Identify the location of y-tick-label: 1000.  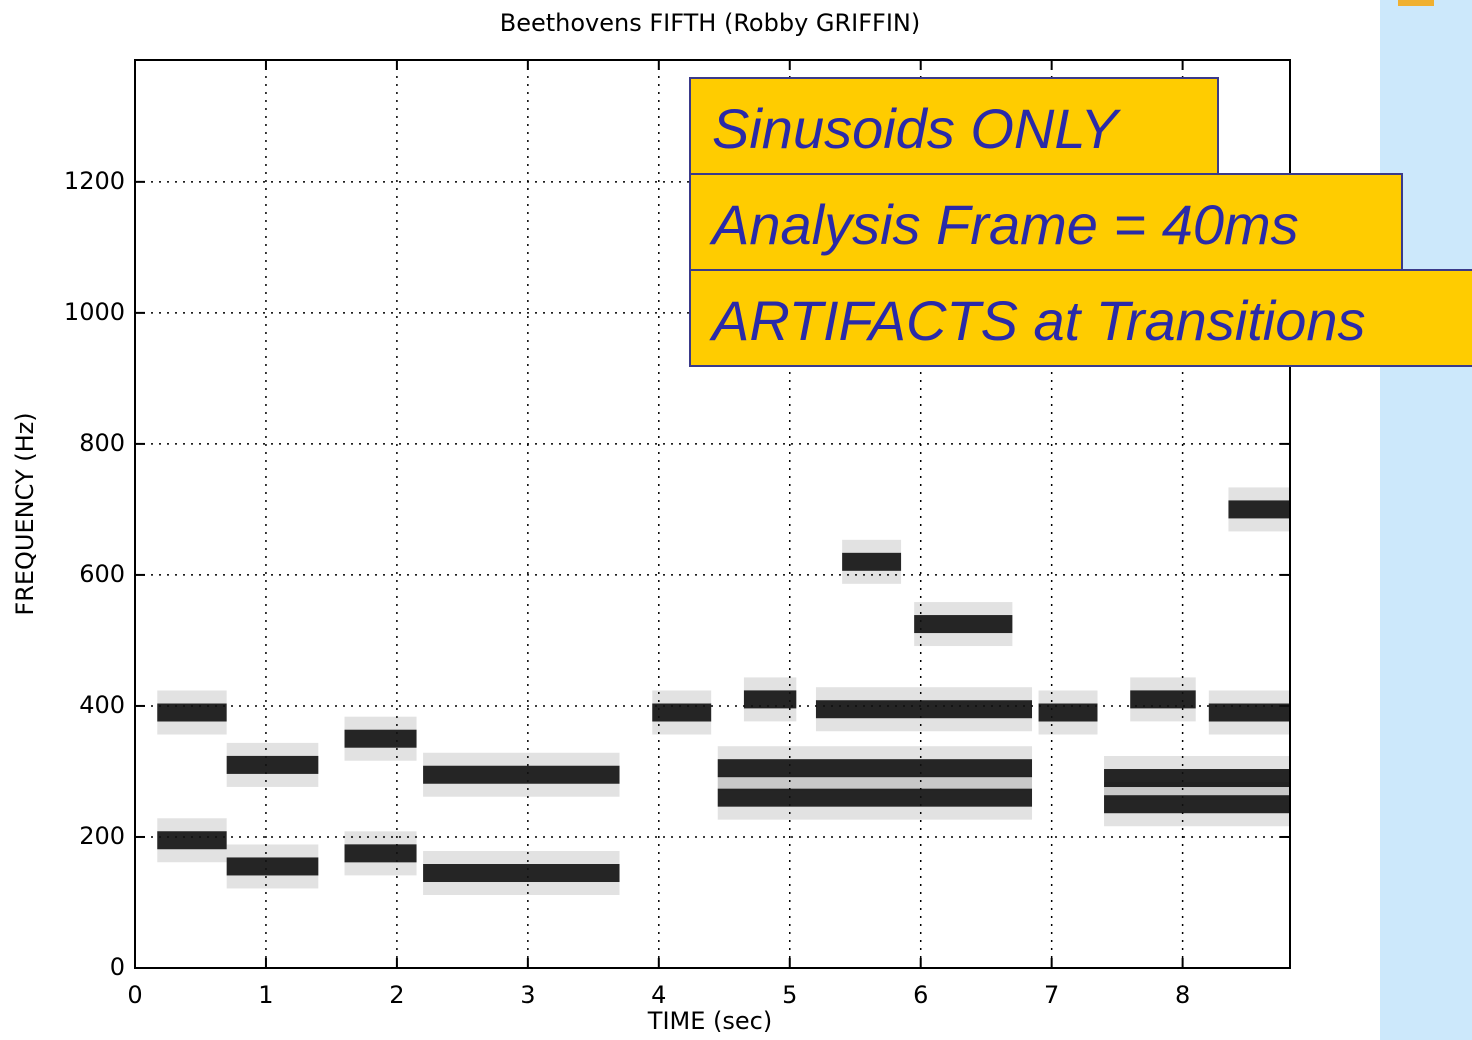
(94, 312).